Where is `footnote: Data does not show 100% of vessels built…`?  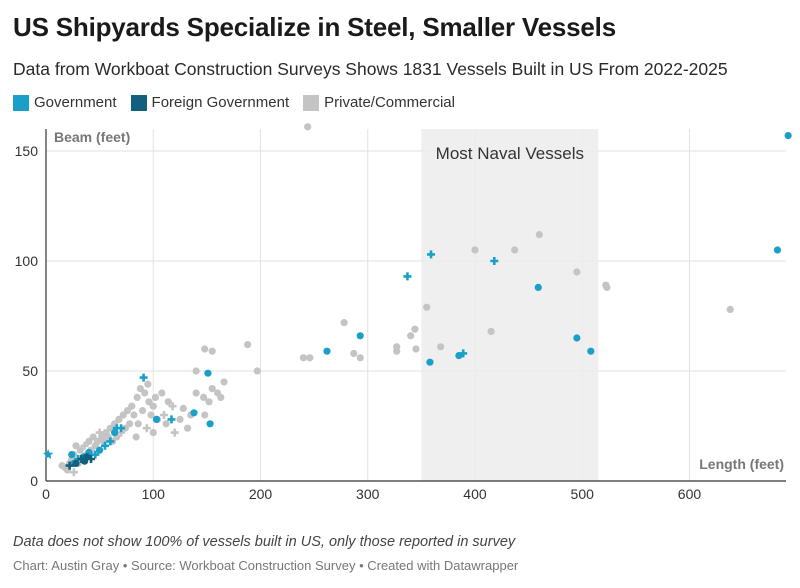
footnote: Data does not show 100% of vessels built… is located at coordinates (264, 542).